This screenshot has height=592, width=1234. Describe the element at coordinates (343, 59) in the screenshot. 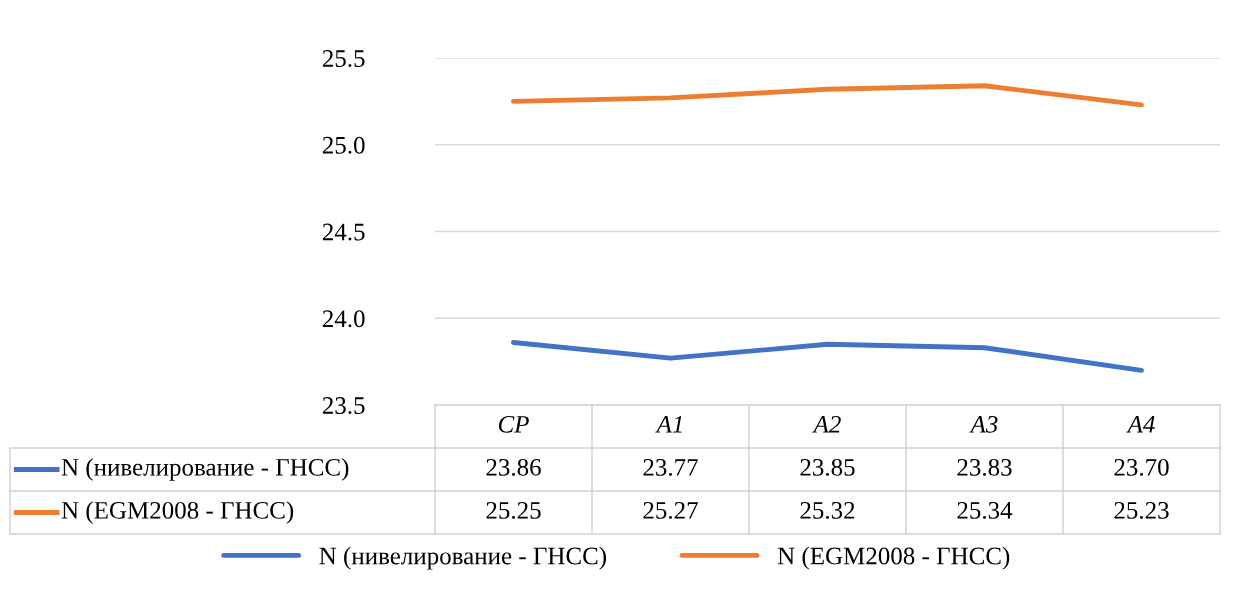

I see `y-tick-label: 25.5` at that location.